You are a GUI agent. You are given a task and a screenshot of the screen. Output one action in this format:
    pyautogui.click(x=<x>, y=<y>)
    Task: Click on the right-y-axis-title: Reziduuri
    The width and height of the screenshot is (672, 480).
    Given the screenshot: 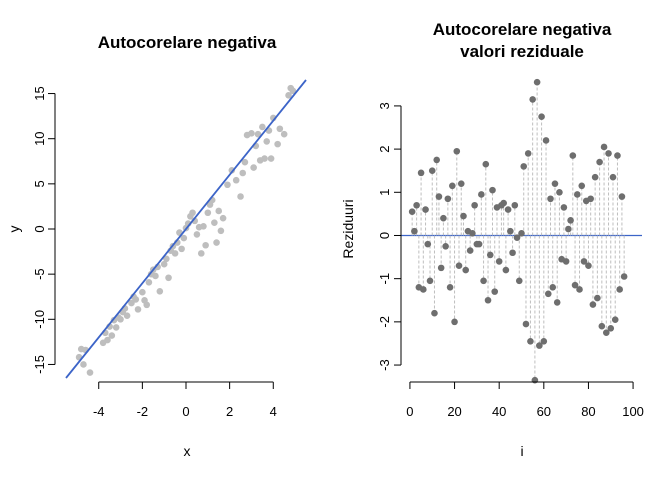 What is the action you would take?
    pyautogui.click(x=348, y=228)
    